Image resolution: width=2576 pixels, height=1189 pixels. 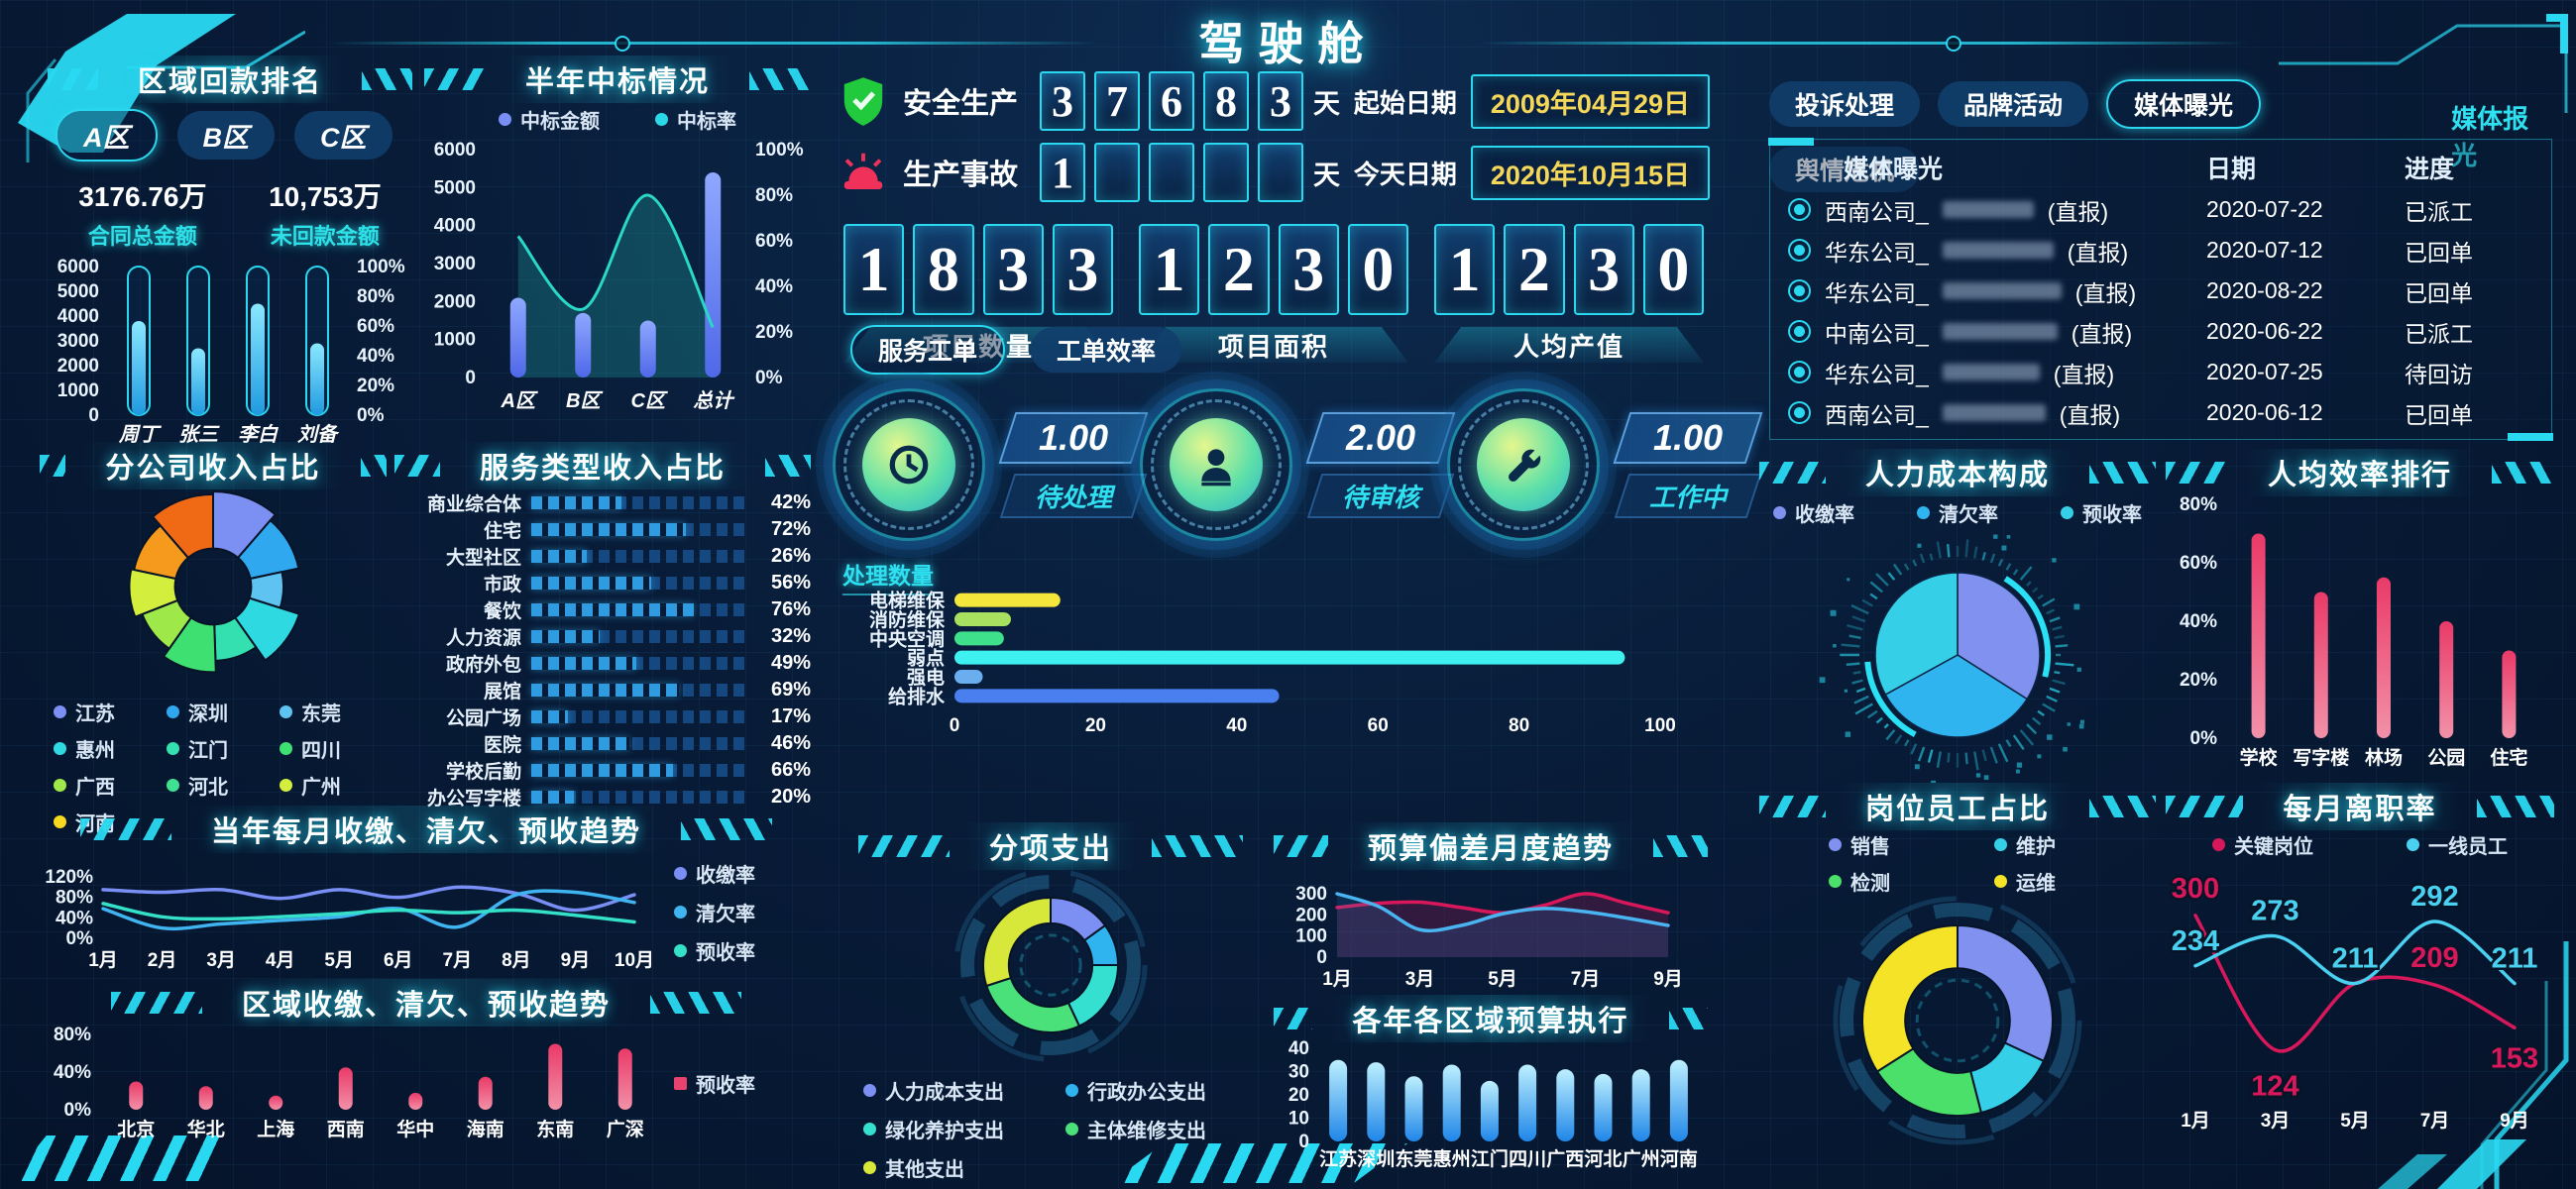 What do you see at coordinates (2160, 372) in the screenshot?
I see `media-table-row: 华东公司_ (直报) 2020-07-25 待回访` at bounding box center [2160, 372].